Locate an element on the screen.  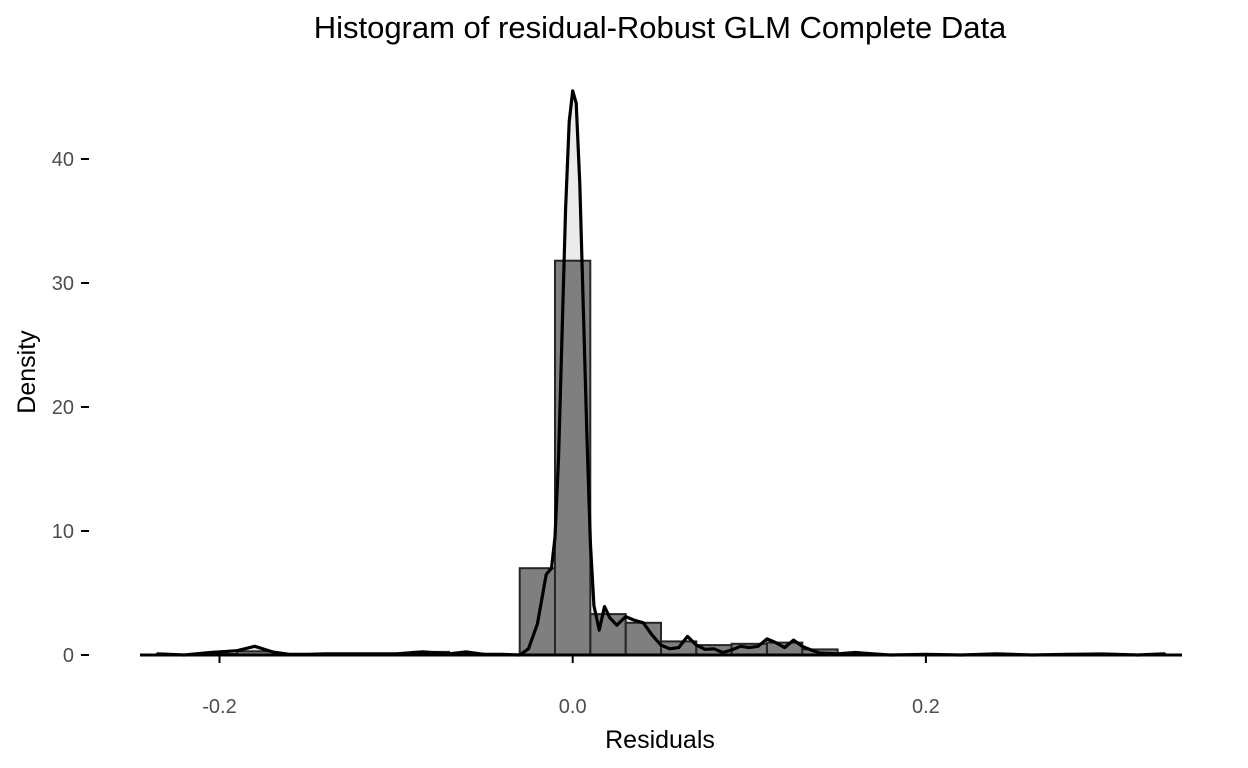
x-axis-title: Residuals is located at coordinates (660, 740).